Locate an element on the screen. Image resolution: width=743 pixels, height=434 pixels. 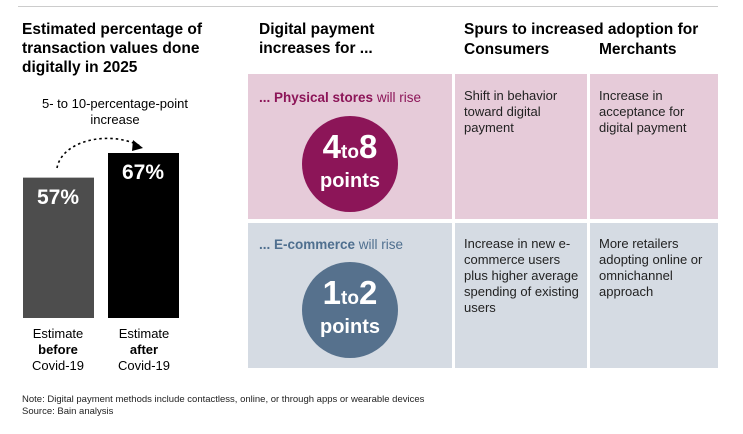
physical-stores-consumers-text: Shift in behavior toward digital payment is located at coordinates (511, 111).